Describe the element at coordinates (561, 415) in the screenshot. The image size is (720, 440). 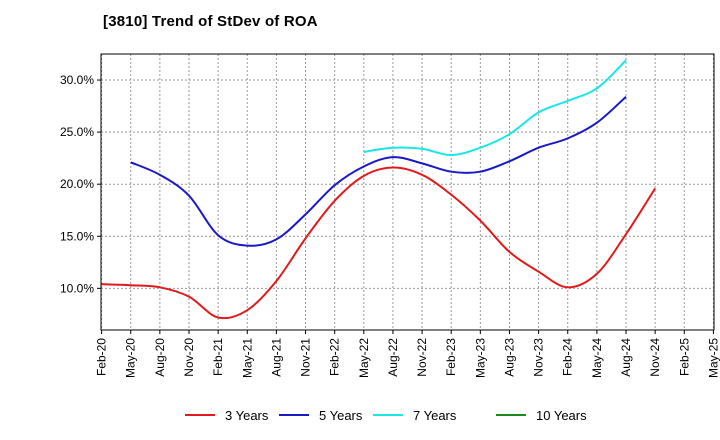
I see `legend-label-10-years: 10 Years` at that location.